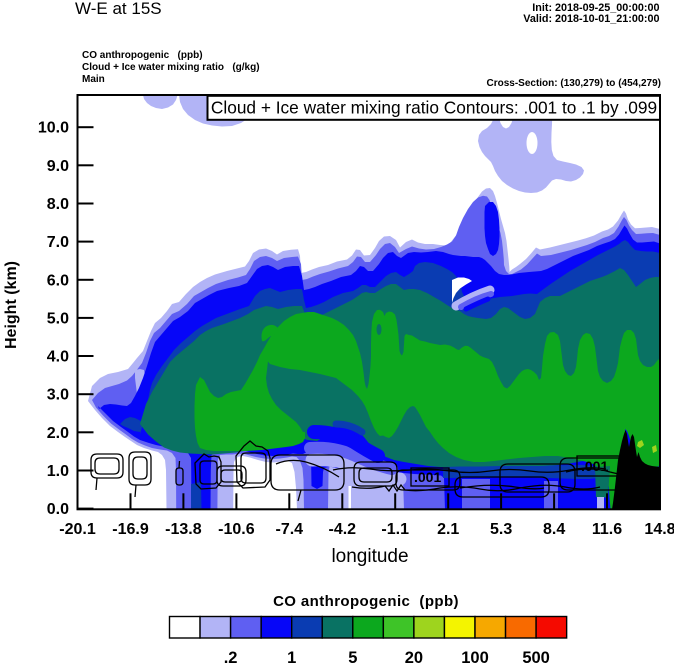 This screenshot has width=674, height=667. What do you see at coordinates (369, 556) in the screenshot?
I see `svg-text: longitude` at bounding box center [369, 556].